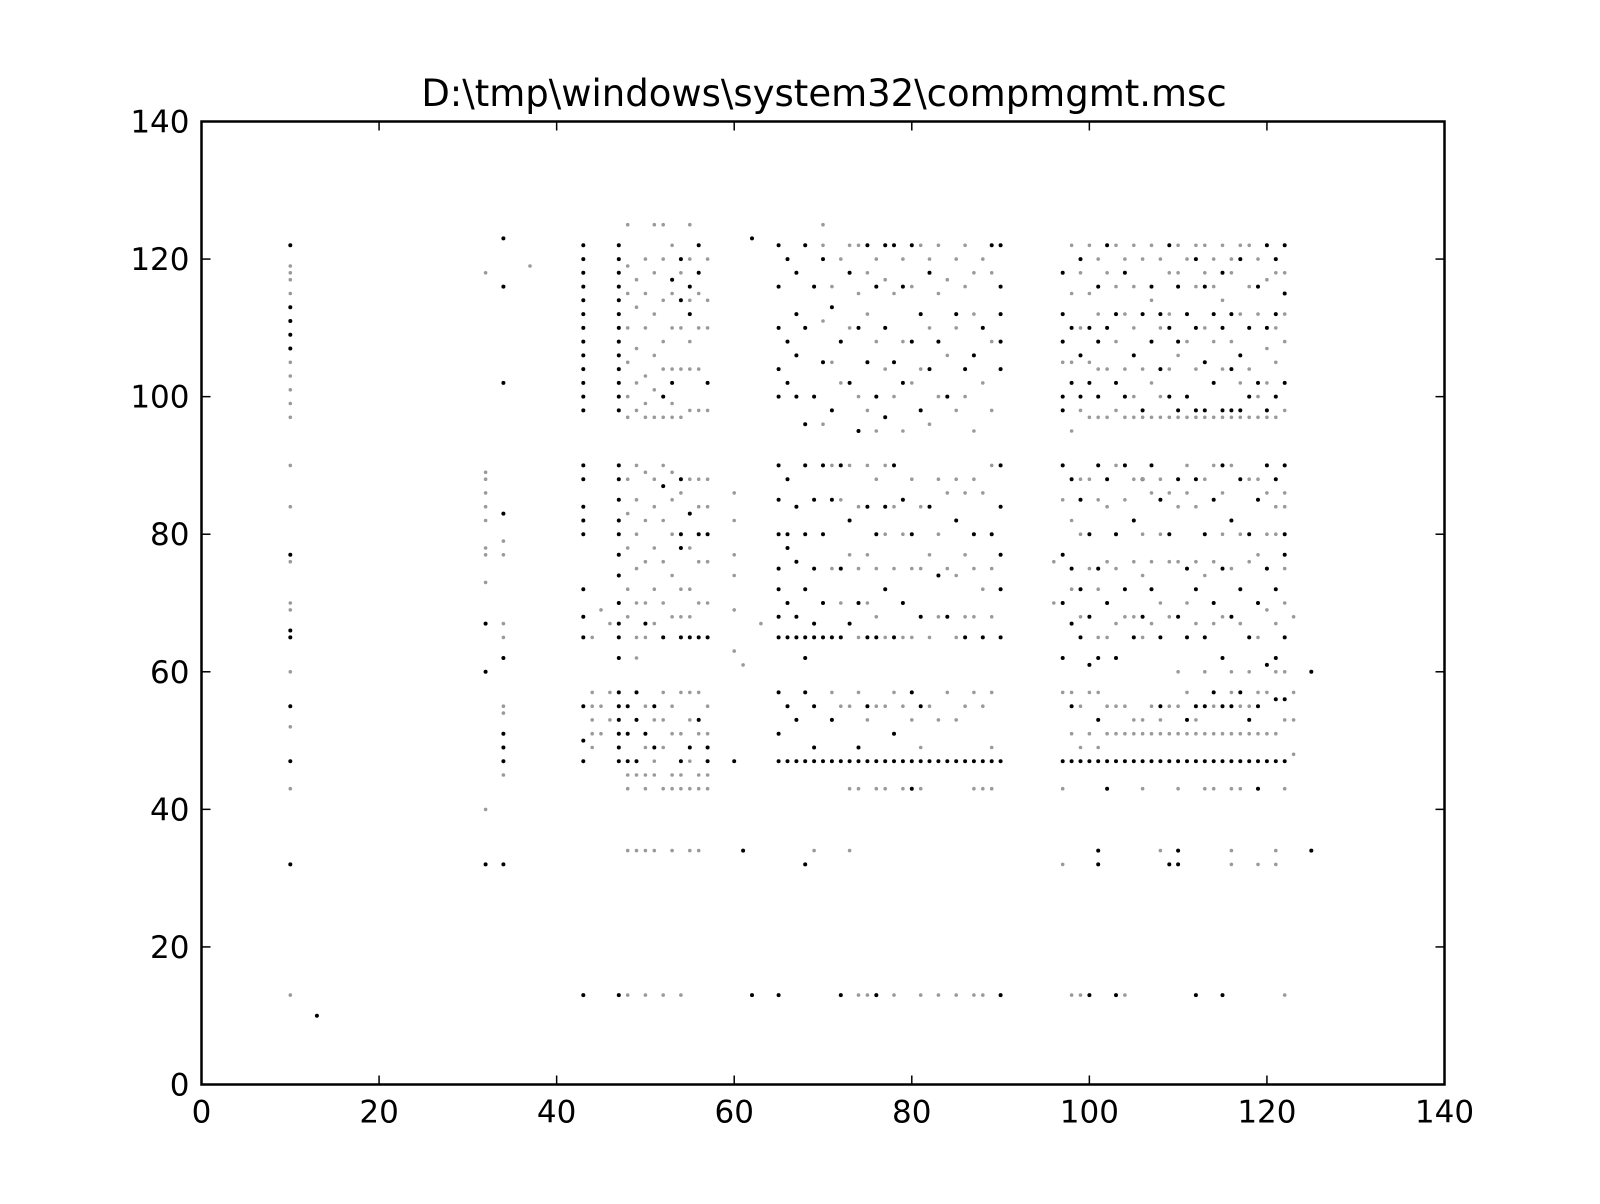  I want to click on x-tick-label: 80, so click(911, 1113).